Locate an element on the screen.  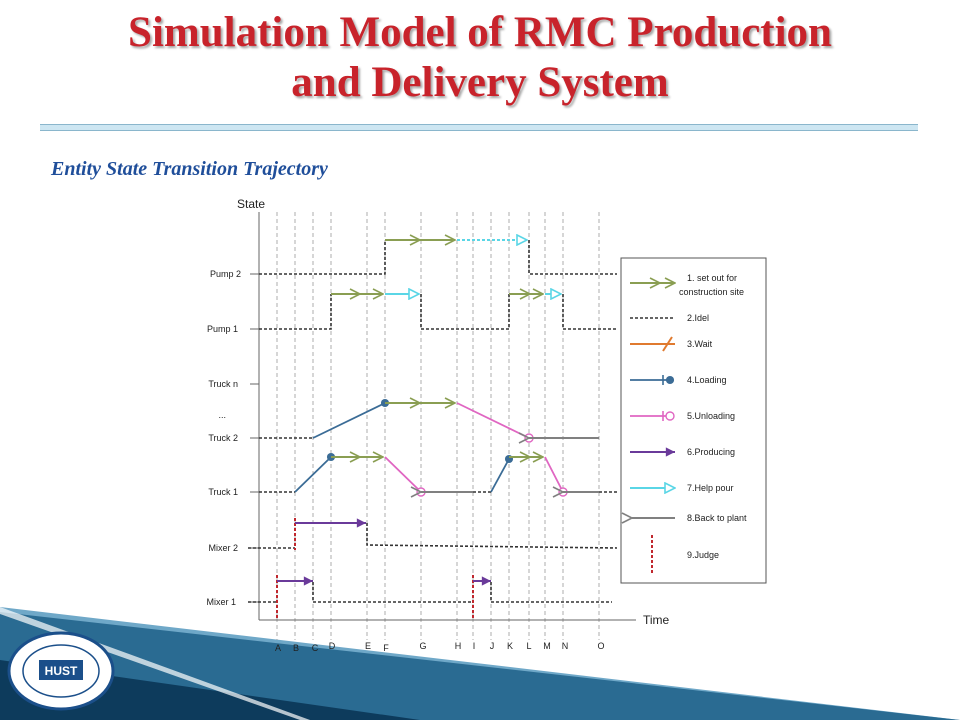
title-divider is located at coordinates (479, 127).